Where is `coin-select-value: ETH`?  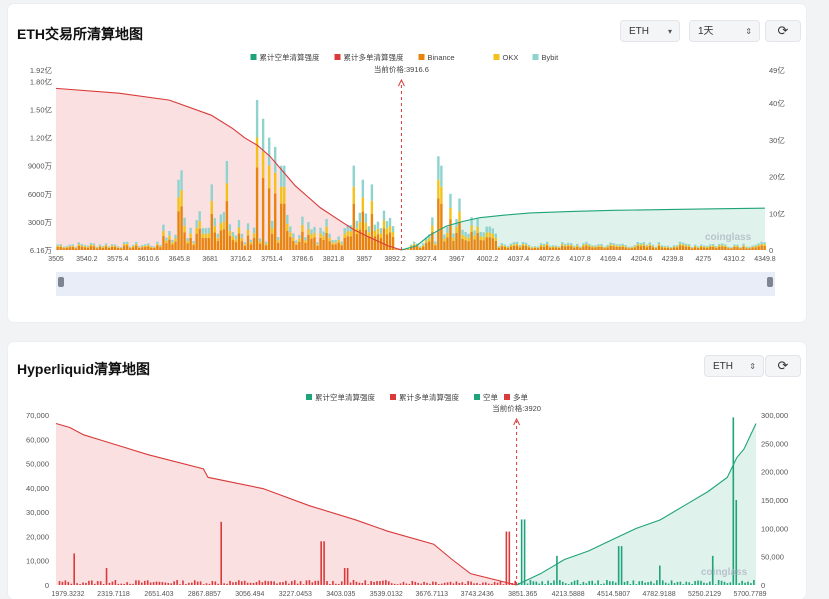 coin-select-value: ETH is located at coordinates (639, 31).